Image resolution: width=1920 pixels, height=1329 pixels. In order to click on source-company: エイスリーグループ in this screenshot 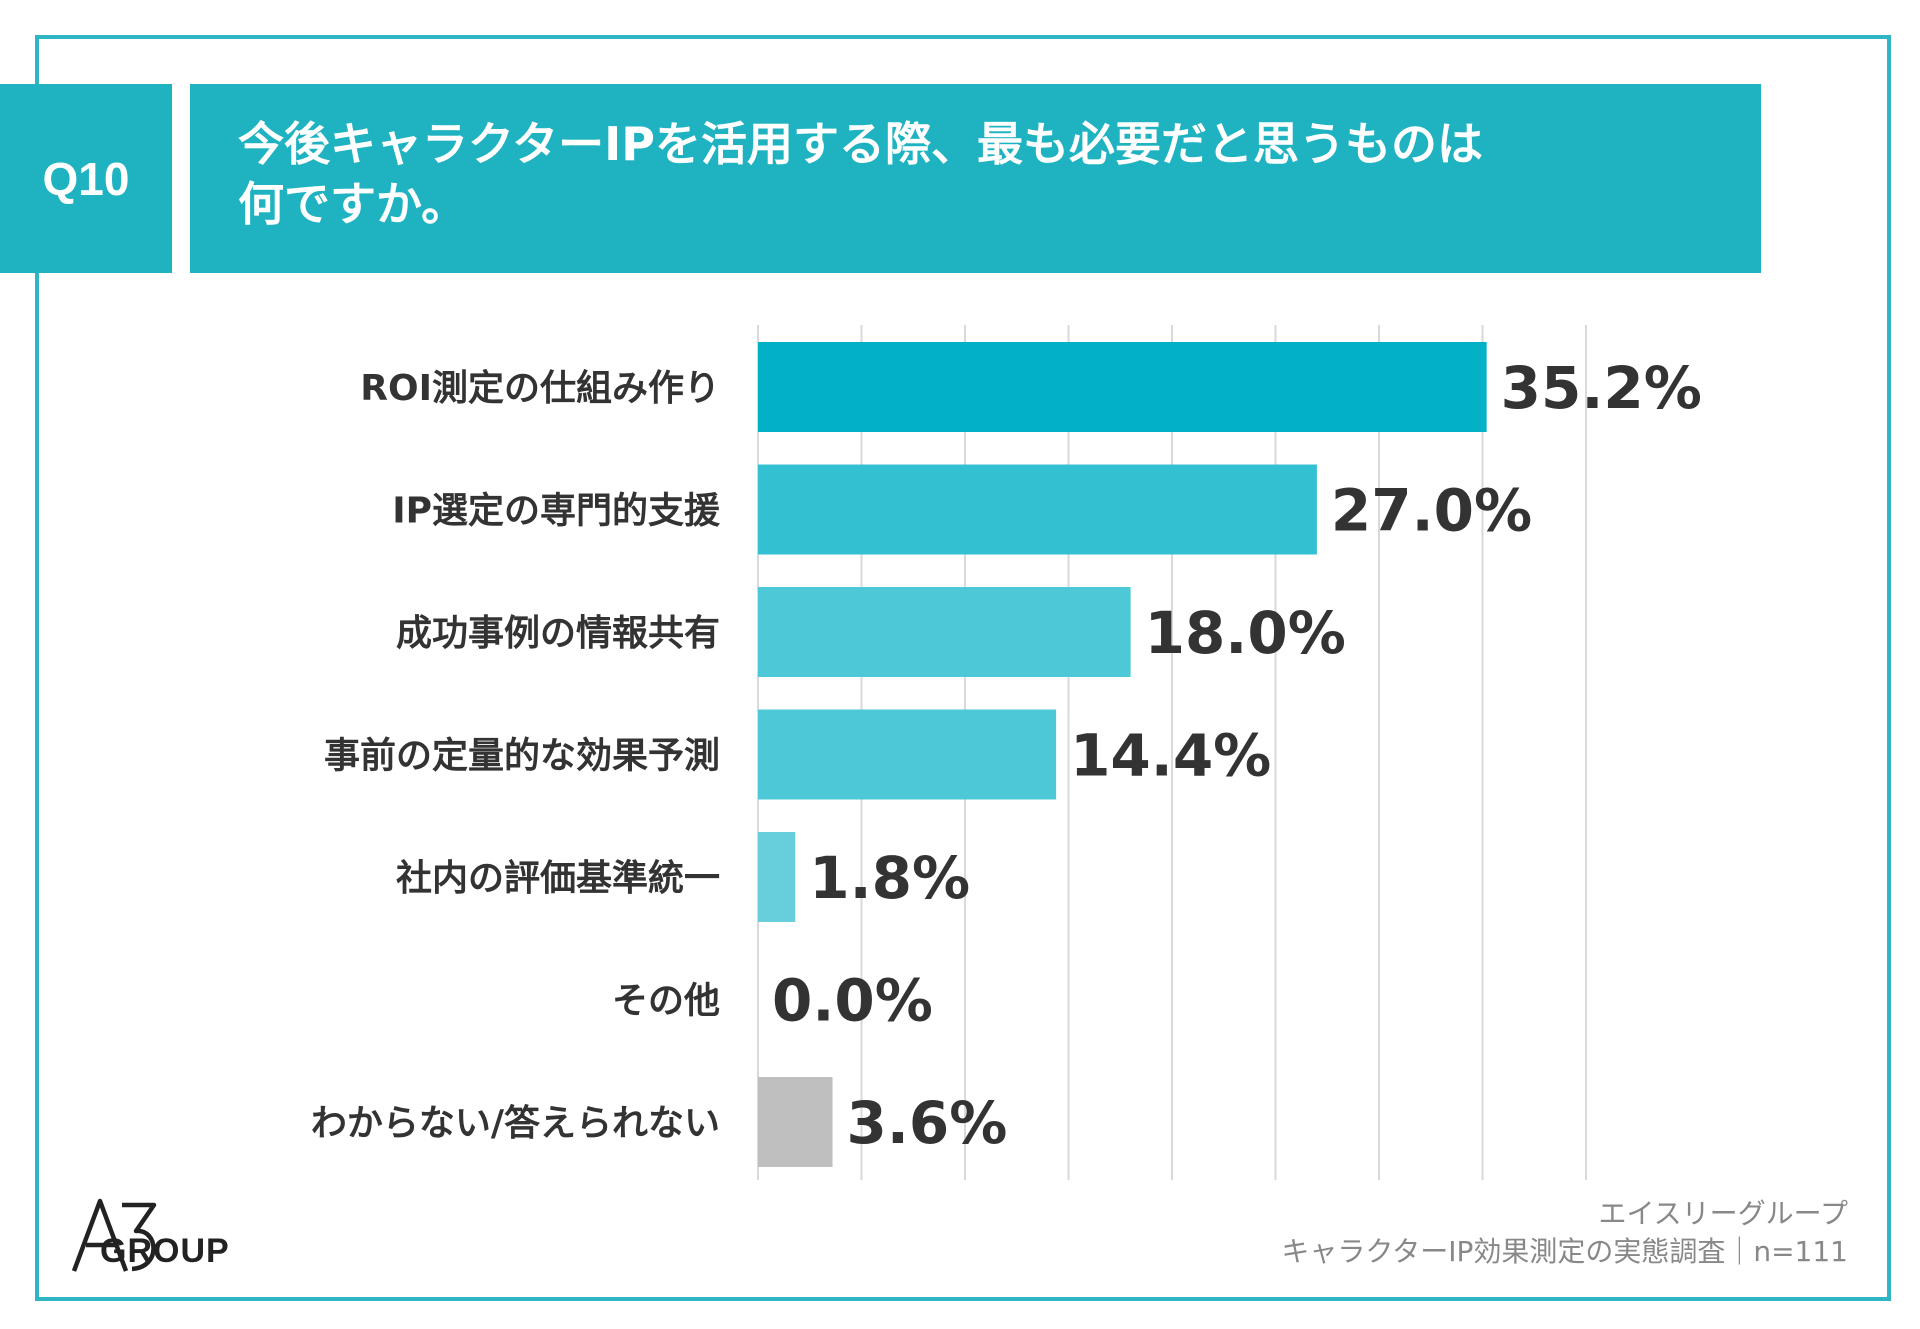, I will do `click(1723, 1213)`.